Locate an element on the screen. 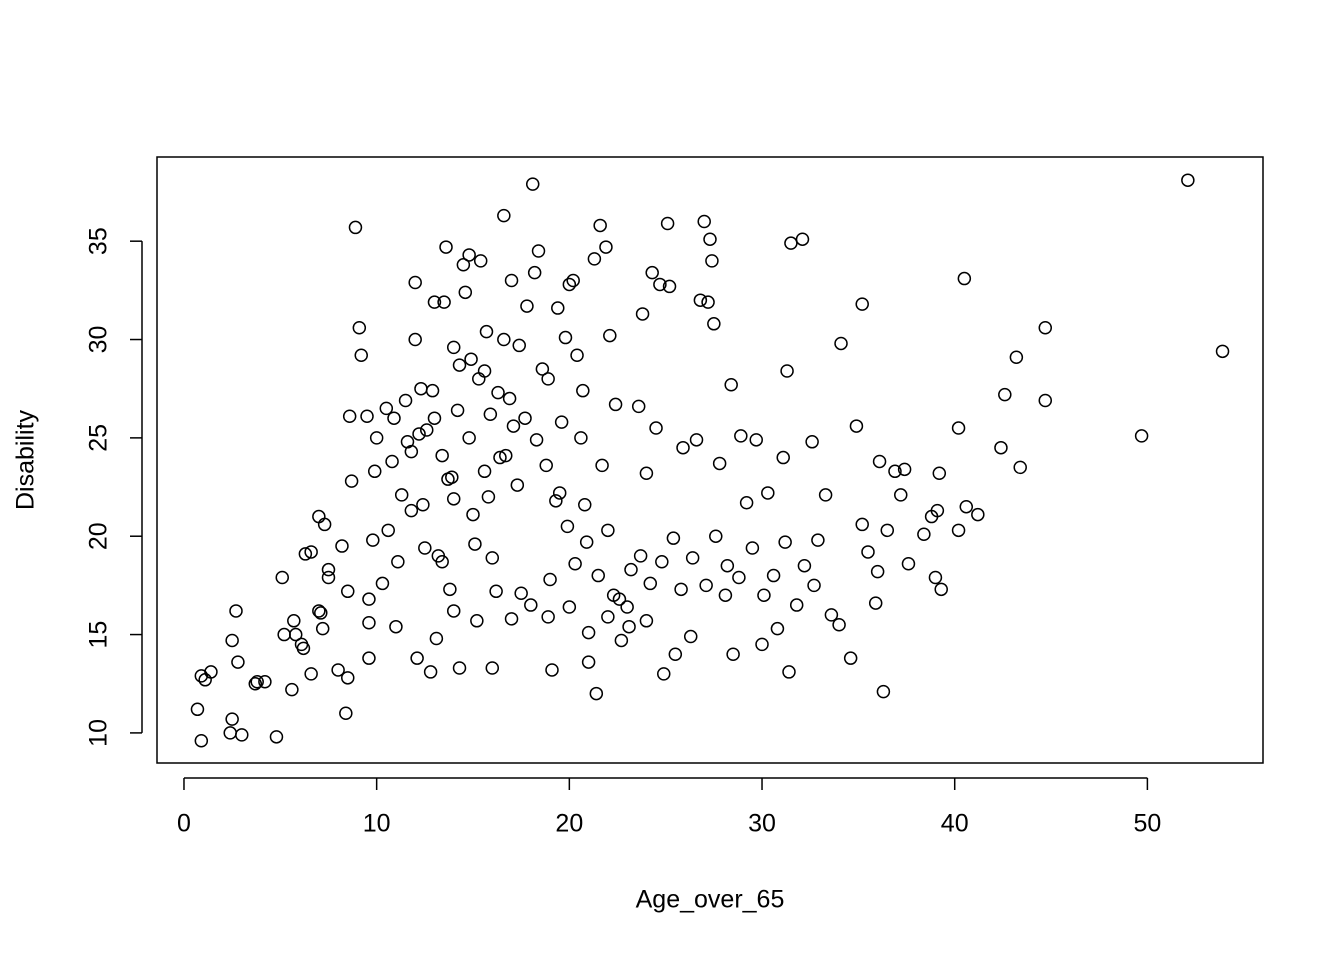 The height and width of the screenshot is (960, 1344). y-axis-label: Disability is located at coordinates (26, 459).